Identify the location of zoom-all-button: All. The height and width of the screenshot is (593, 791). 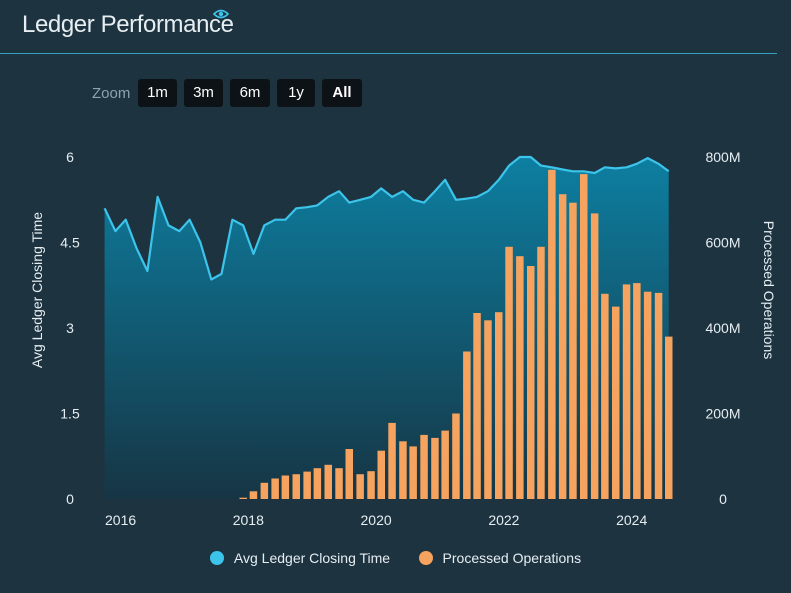
(342, 93).